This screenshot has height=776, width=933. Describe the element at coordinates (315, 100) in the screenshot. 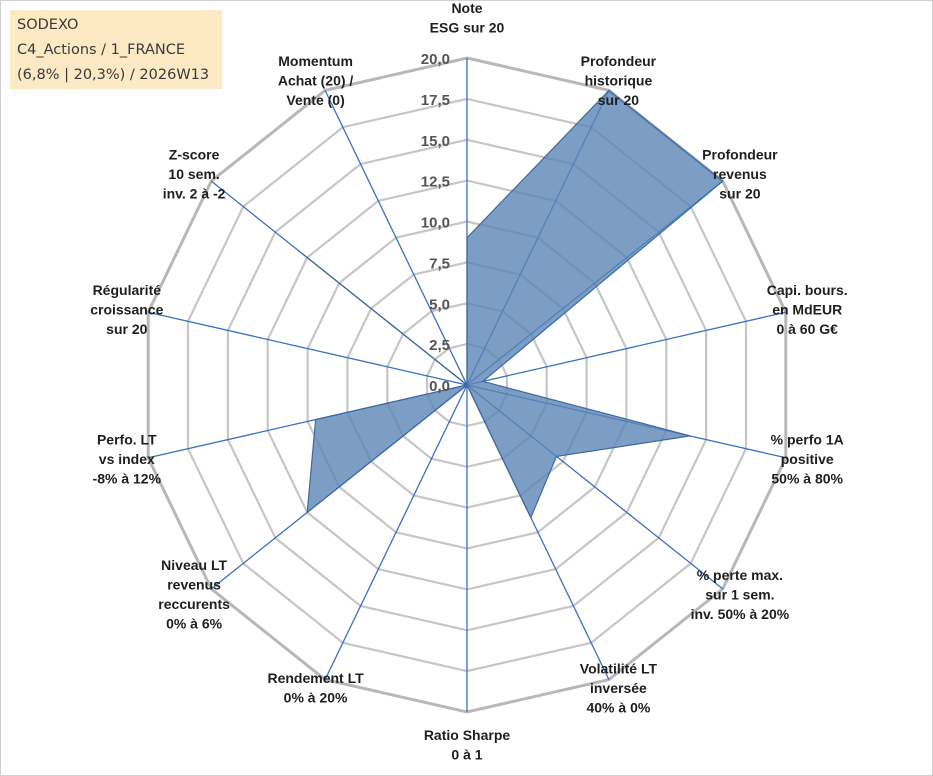

I see `axis-label-line: Vente (0)` at that location.